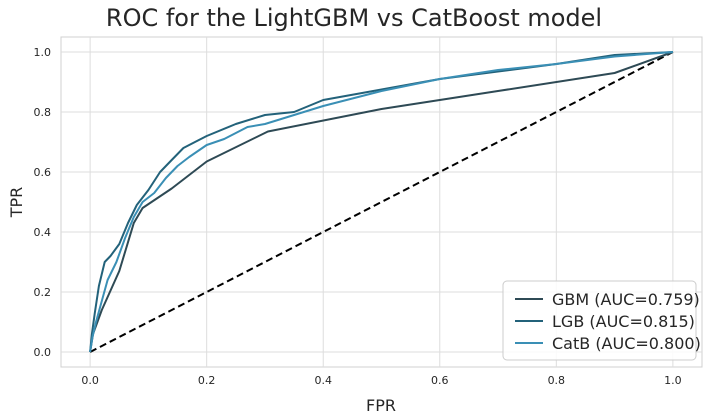  What do you see at coordinates (673, 380) in the screenshot?
I see `x-tick-label: 1.0` at bounding box center [673, 380].